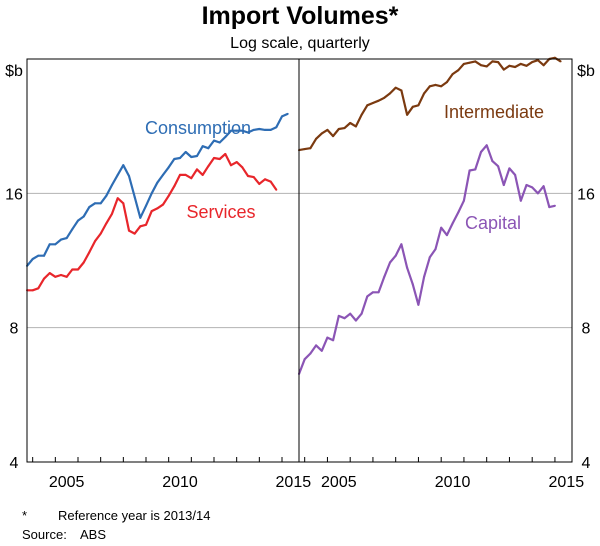 The height and width of the screenshot is (546, 600). Describe the element at coordinates (453, 482) in the screenshot. I see `x-tick-label-right: 2010` at that location.